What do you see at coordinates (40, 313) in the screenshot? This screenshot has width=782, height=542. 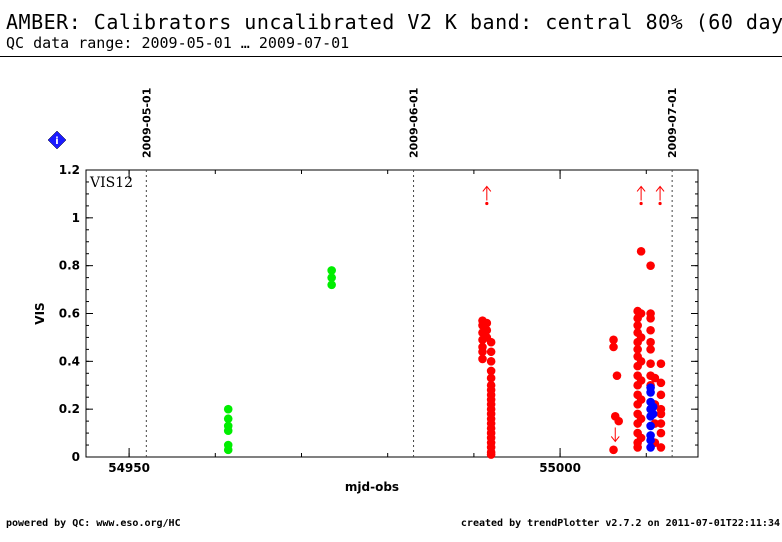 I see `y-axis-title: VIS` at bounding box center [40, 313].